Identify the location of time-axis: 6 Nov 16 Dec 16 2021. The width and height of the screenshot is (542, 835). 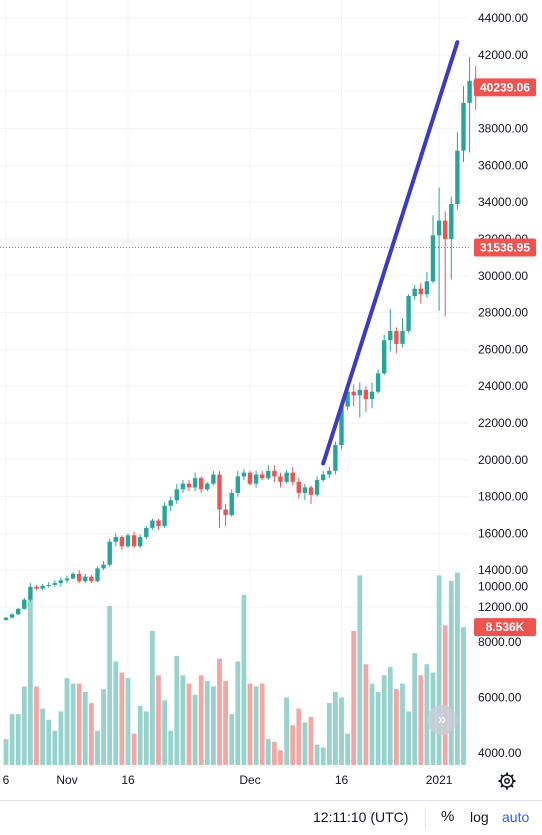
(228, 780).